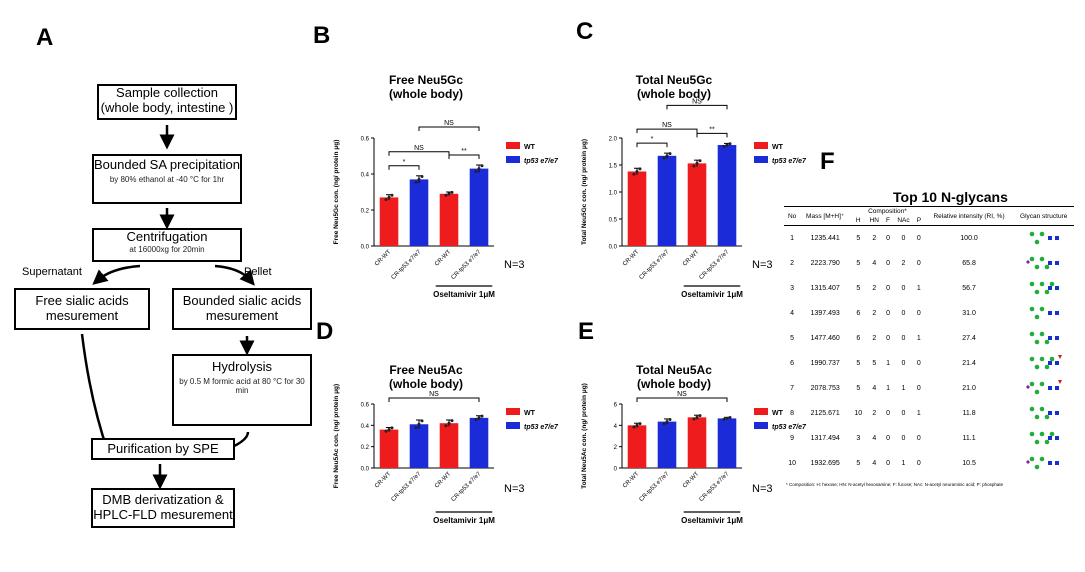 The image size is (1085, 572). I want to click on cell-hn: 5, so click(874, 363).